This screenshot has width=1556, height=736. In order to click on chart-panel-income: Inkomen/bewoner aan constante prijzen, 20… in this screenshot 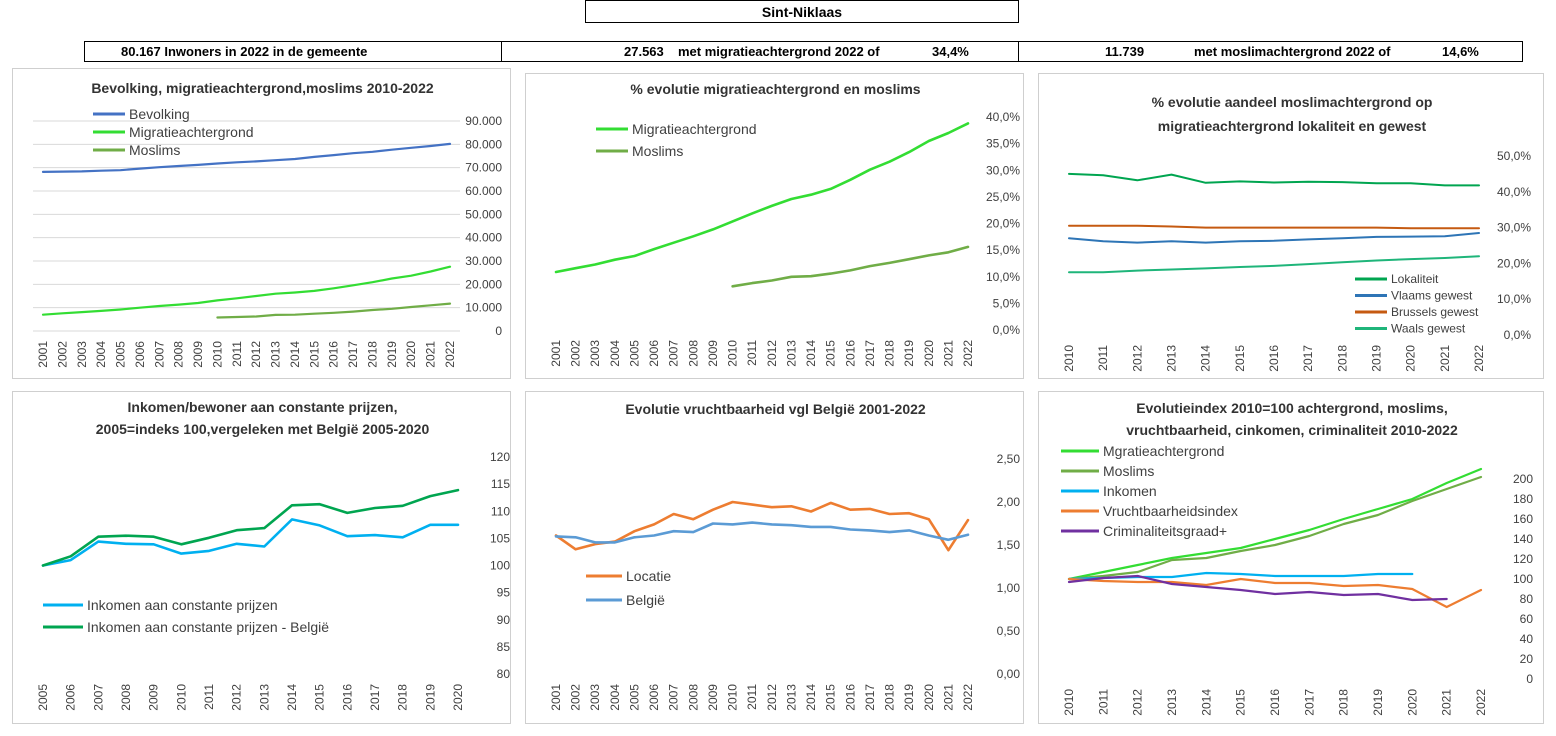, I will do `click(261, 557)`.